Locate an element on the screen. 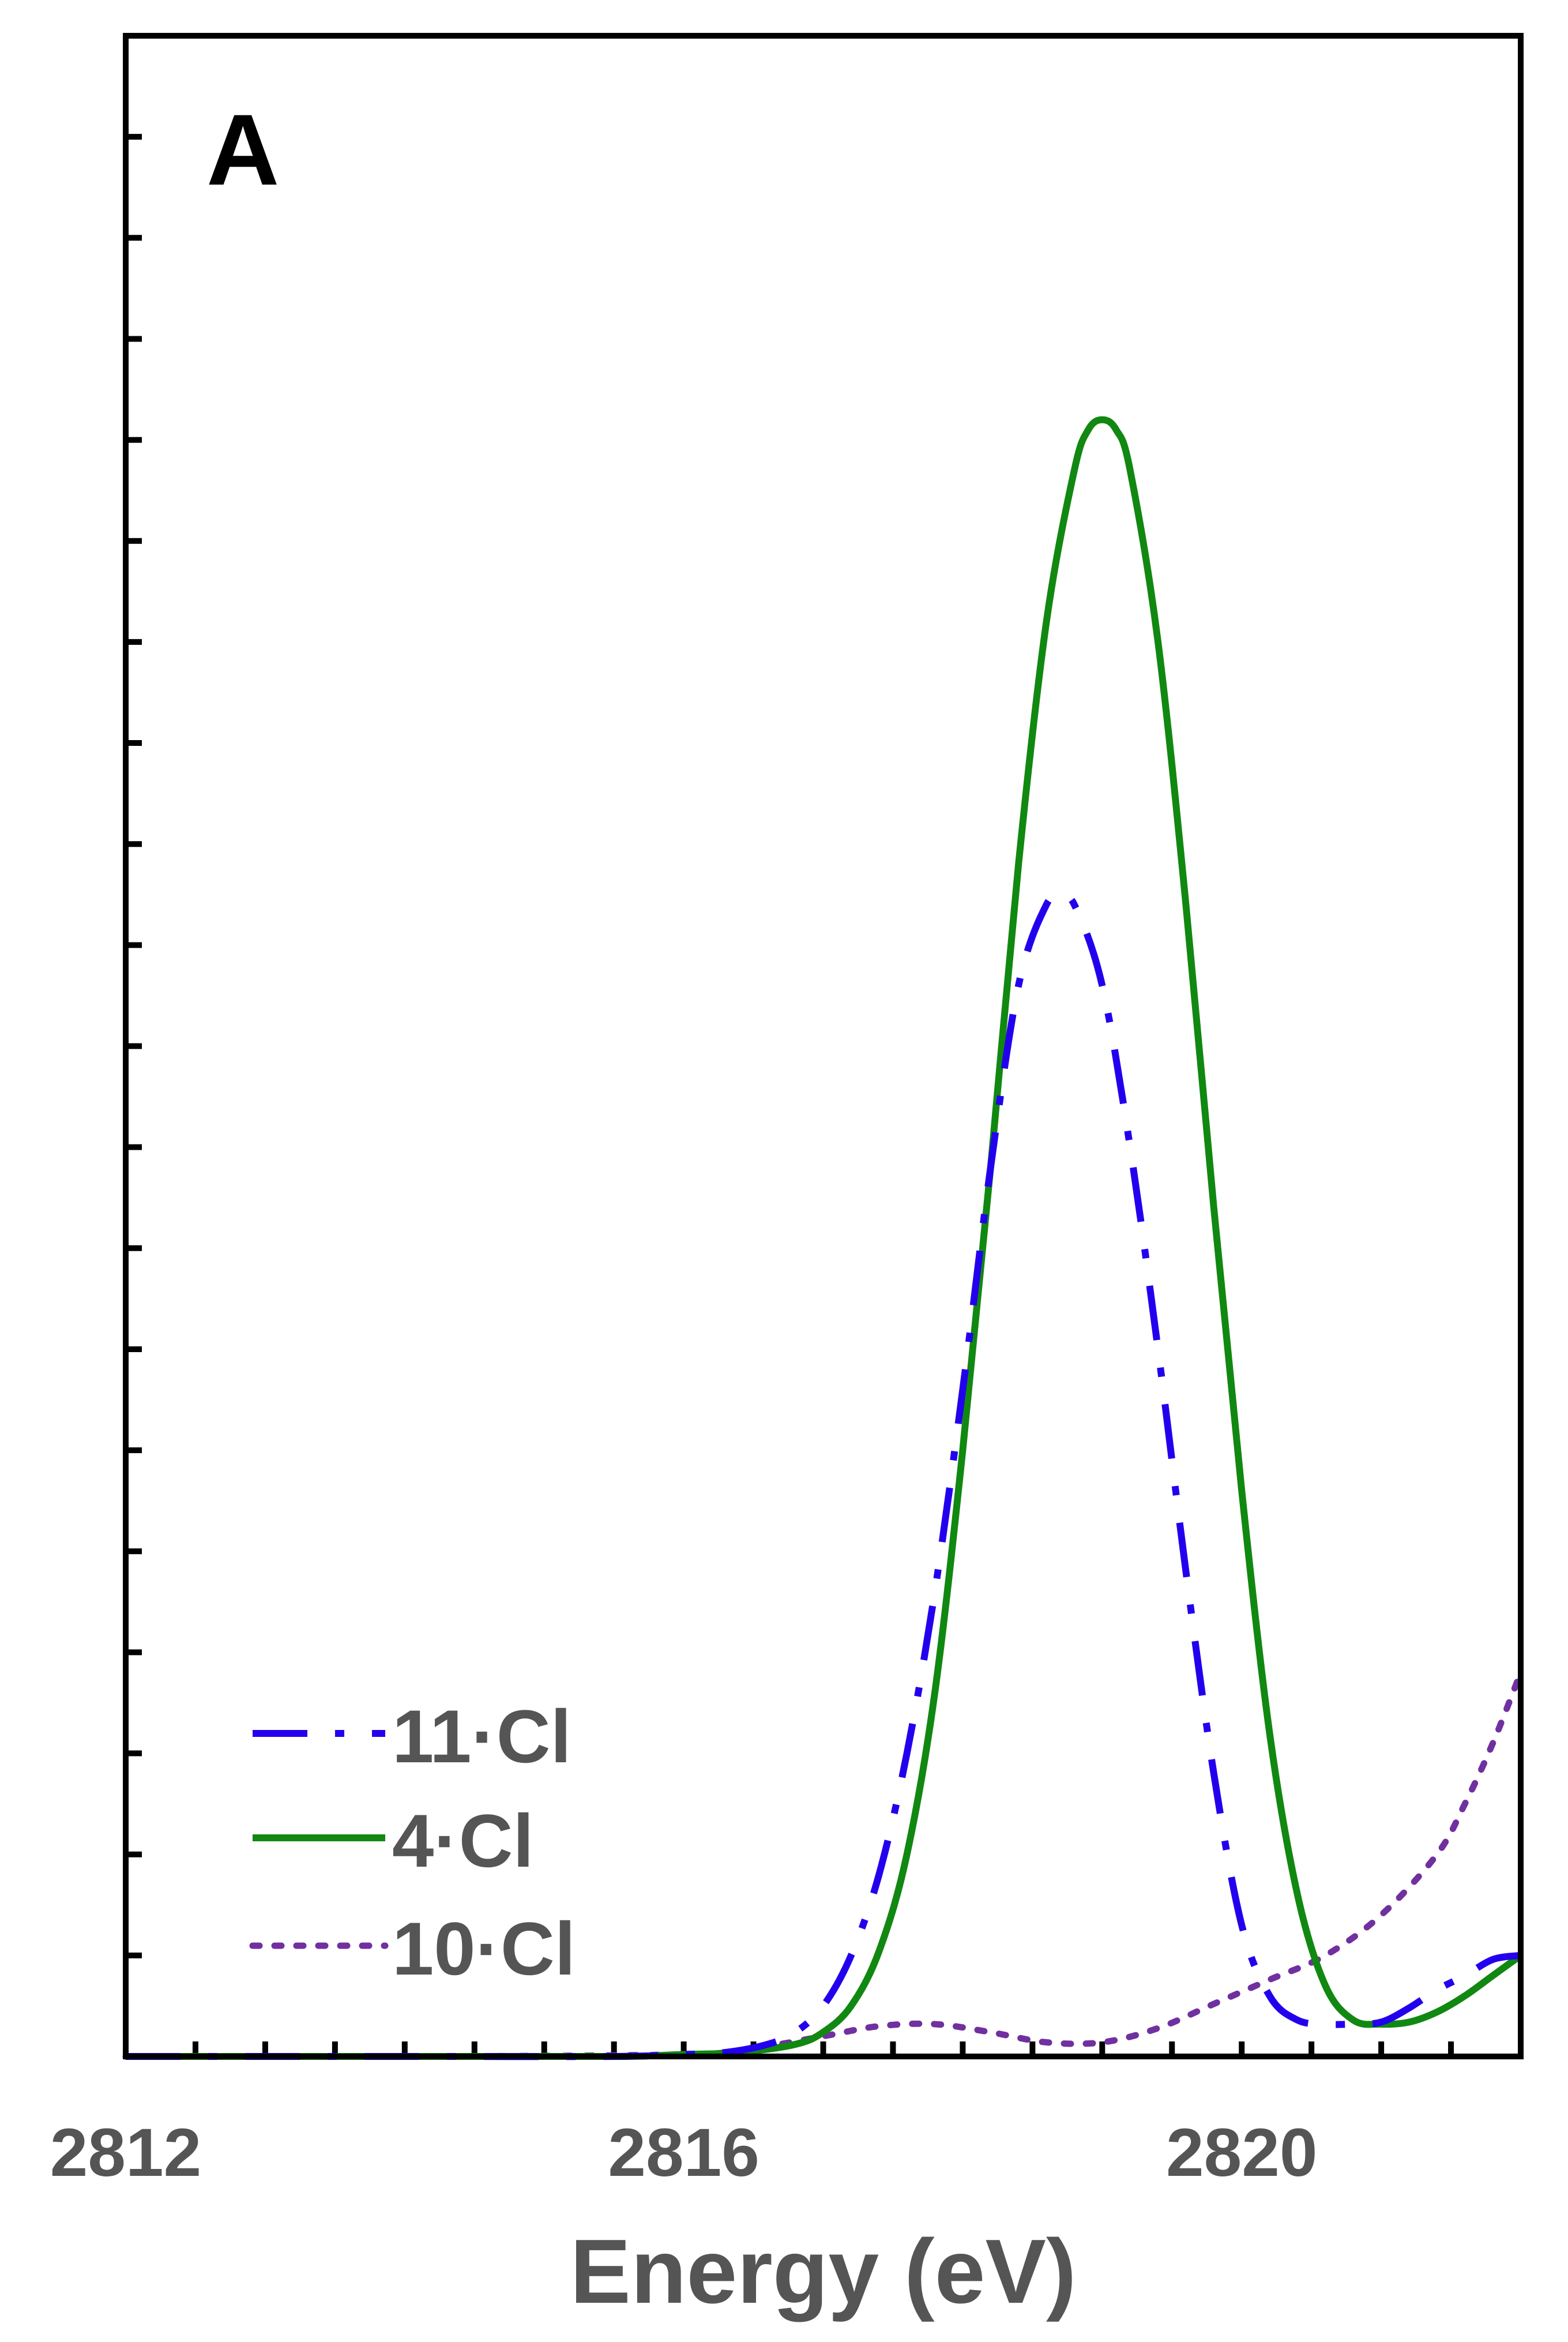  panel-label: A is located at coordinates (243, 150).